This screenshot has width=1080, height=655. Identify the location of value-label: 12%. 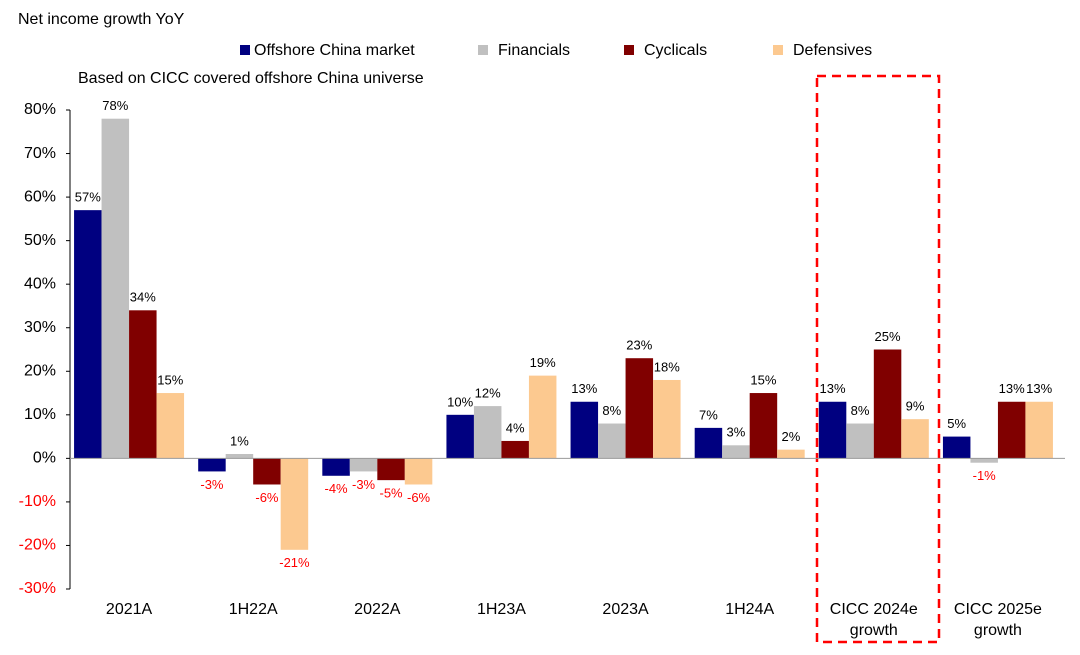
(488, 393).